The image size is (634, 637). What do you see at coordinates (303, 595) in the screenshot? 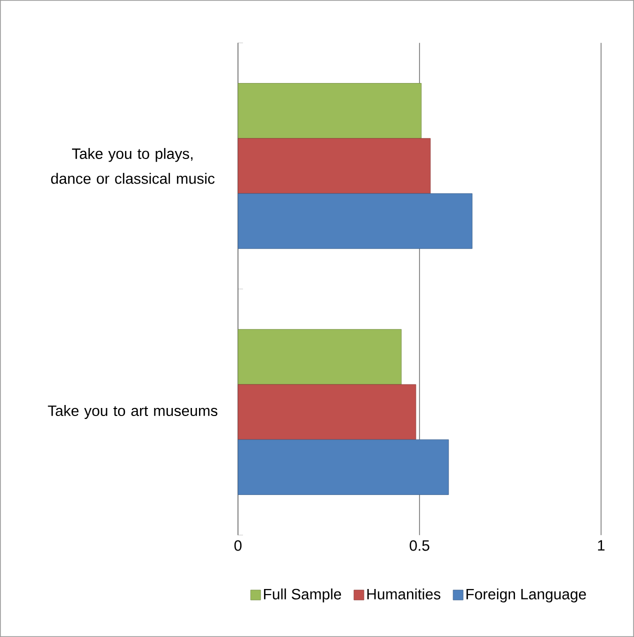
I see `legend-label: Full Sample` at bounding box center [303, 595].